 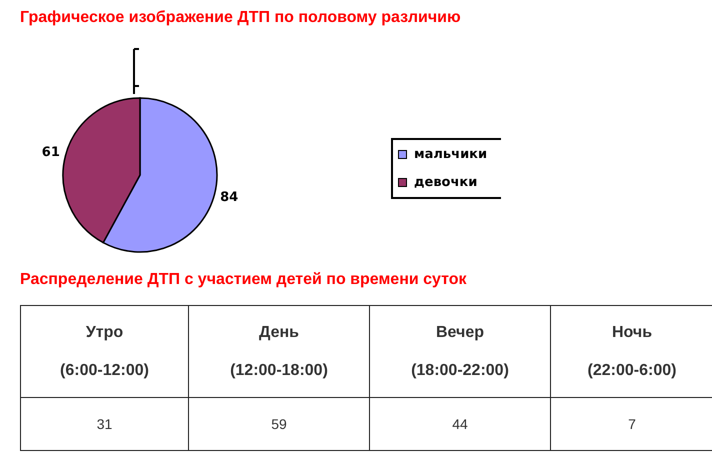 I want to click on text: Распределение ДТП с участием детей по времени суток, so click(x=243, y=280).